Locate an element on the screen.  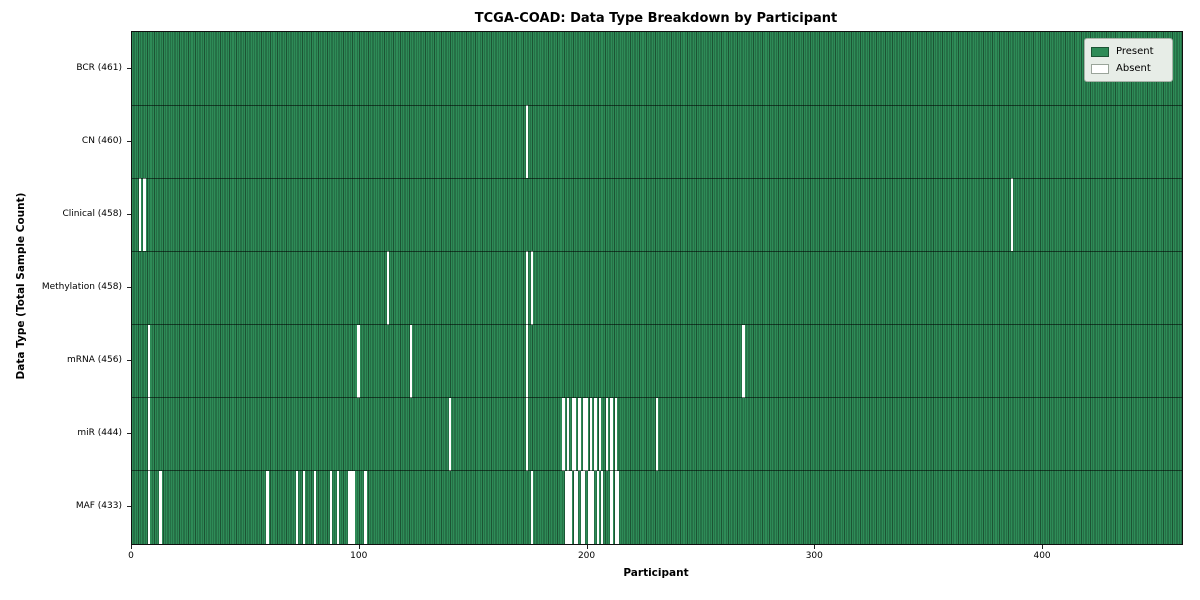
heatmap-row-miR is located at coordinates (657, 434).